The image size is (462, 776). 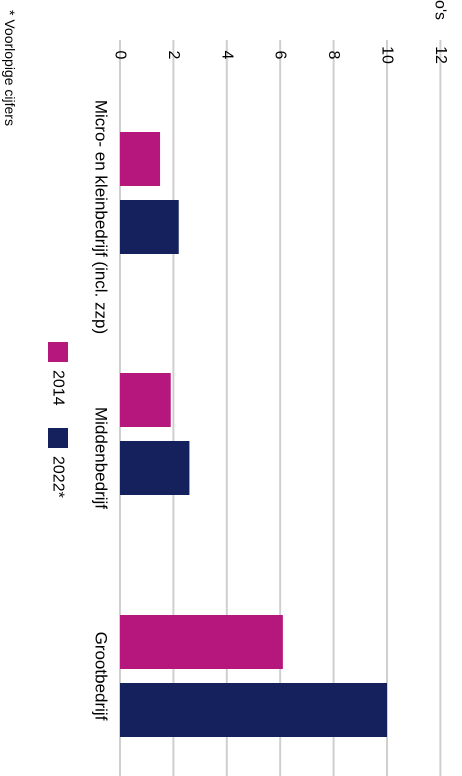 I want to click on value-axis-ticks: 0 2 4 6 8 10 12, so click(x=280, y=55).